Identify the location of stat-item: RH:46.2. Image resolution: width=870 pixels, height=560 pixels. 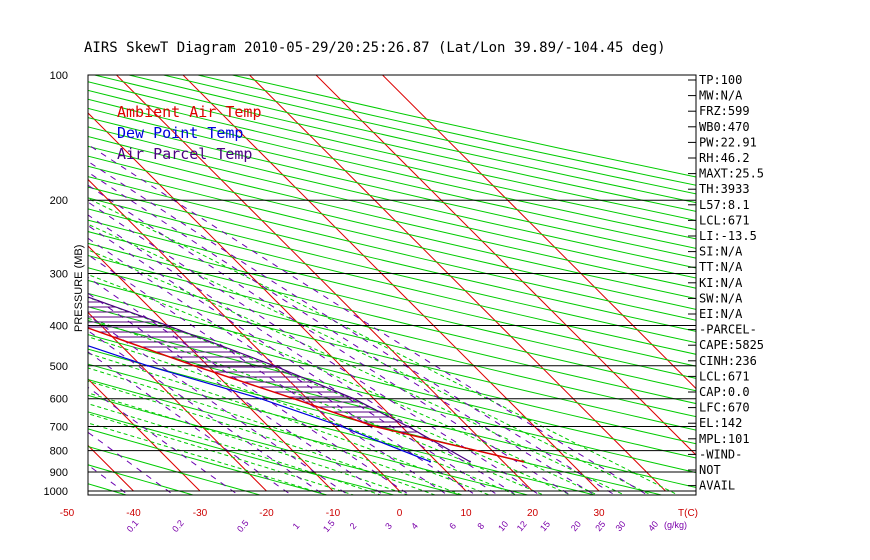
(724, 158).